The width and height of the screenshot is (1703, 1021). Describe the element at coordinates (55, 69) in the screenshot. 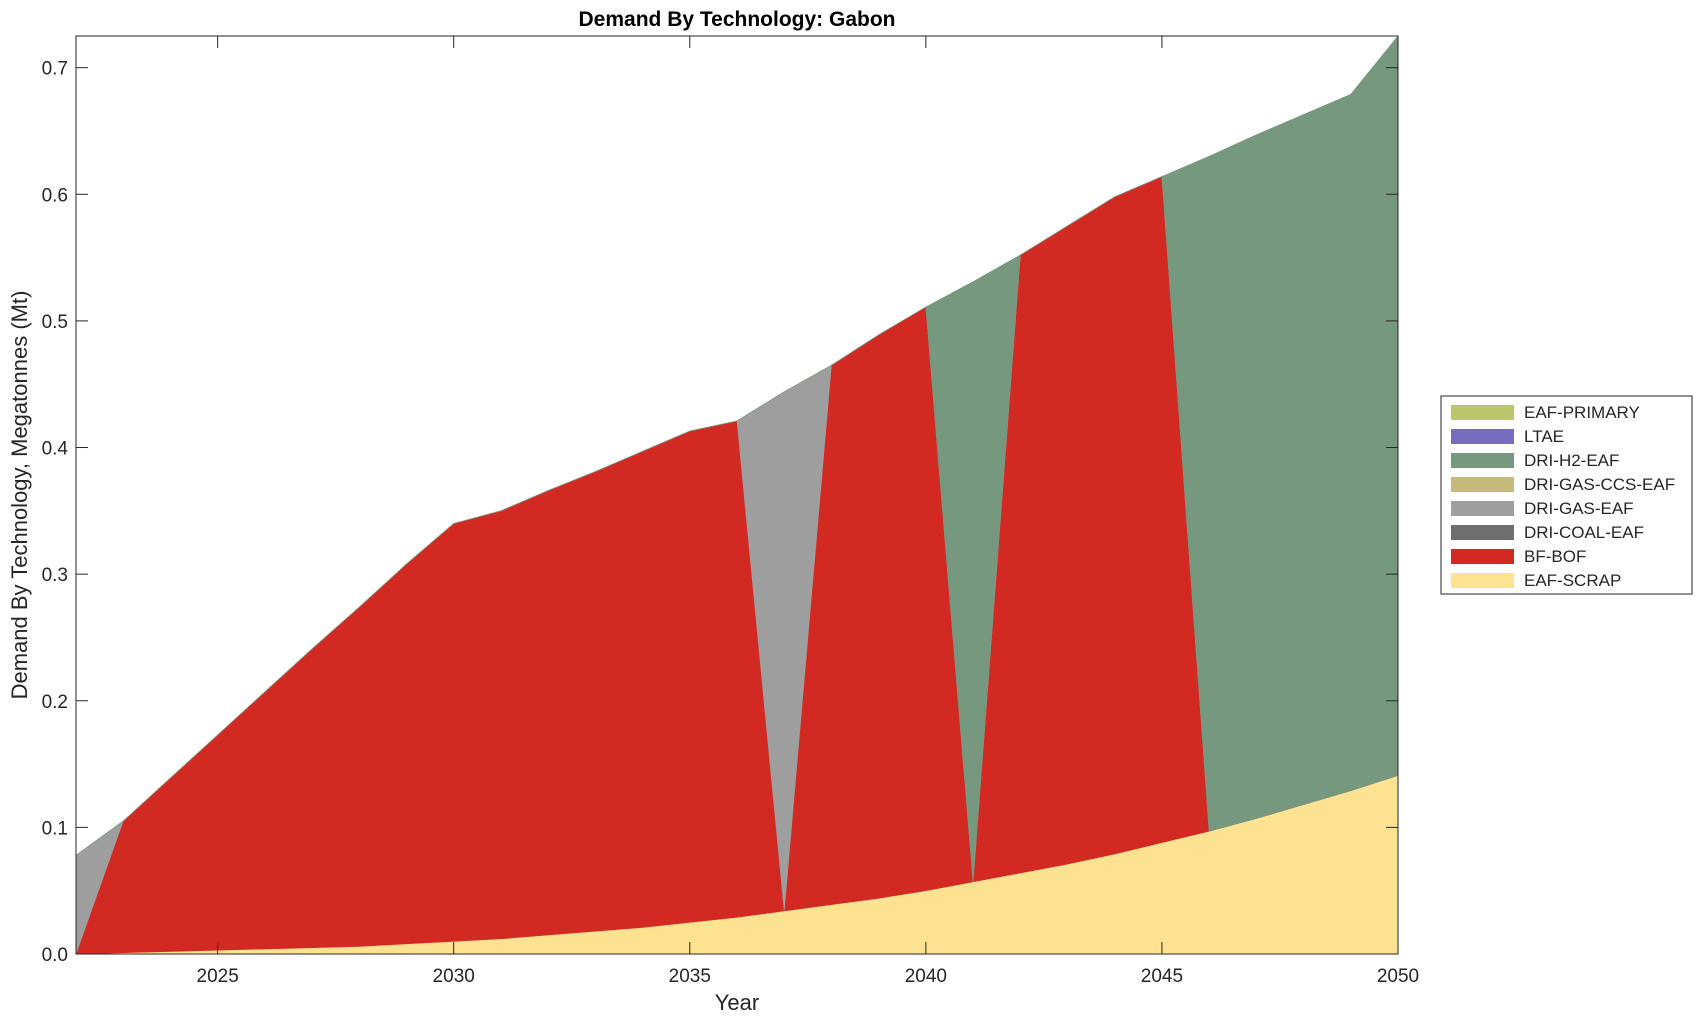

I see `y-tick-label: 0.7` at that location.